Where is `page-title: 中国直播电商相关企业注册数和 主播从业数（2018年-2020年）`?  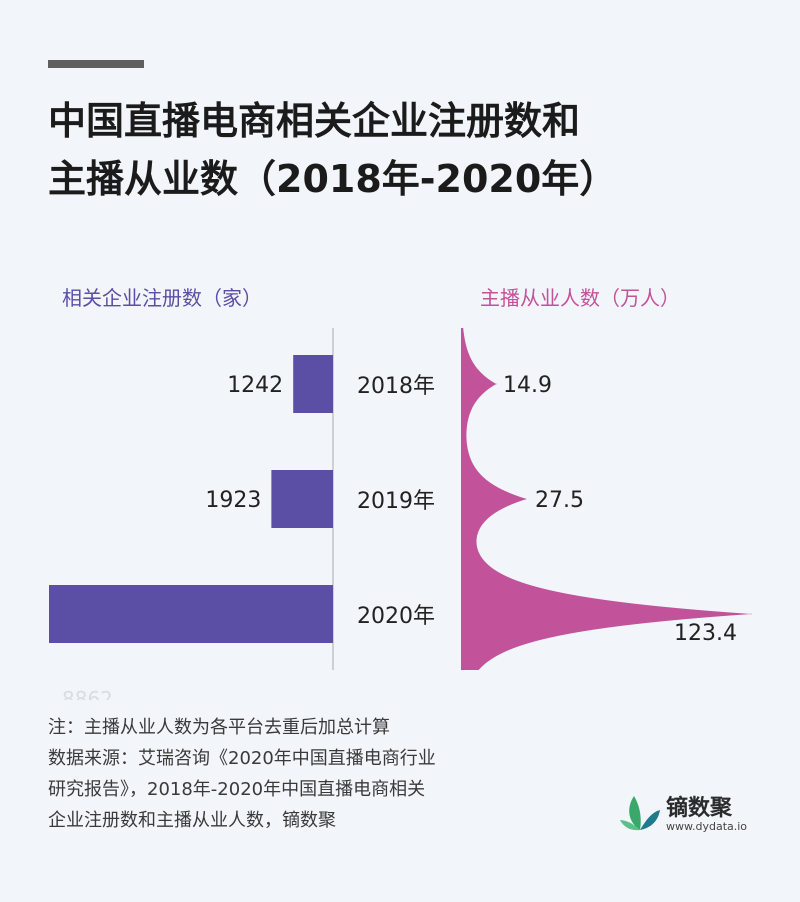
page-title: 中国直播电商相关企业注册数和 主播从业数（2018年-2020年） is located at coordinates (398, 150).